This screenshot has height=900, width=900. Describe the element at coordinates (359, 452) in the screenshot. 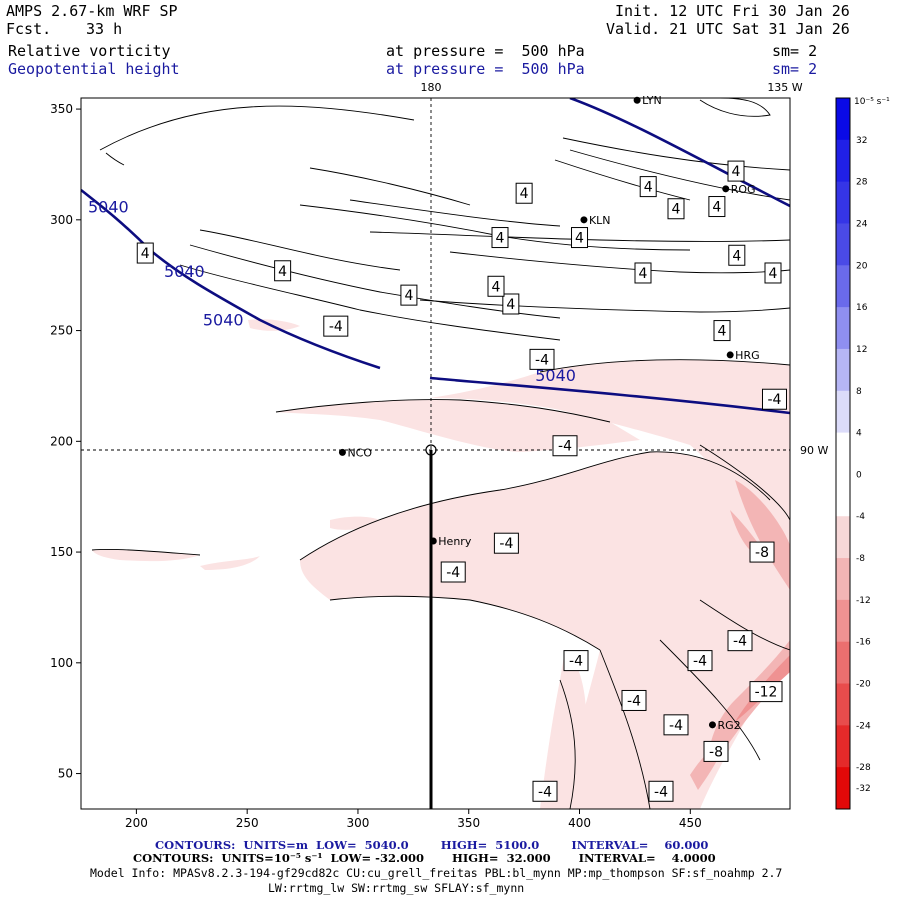

I see `svg-text: NCO` at that location.